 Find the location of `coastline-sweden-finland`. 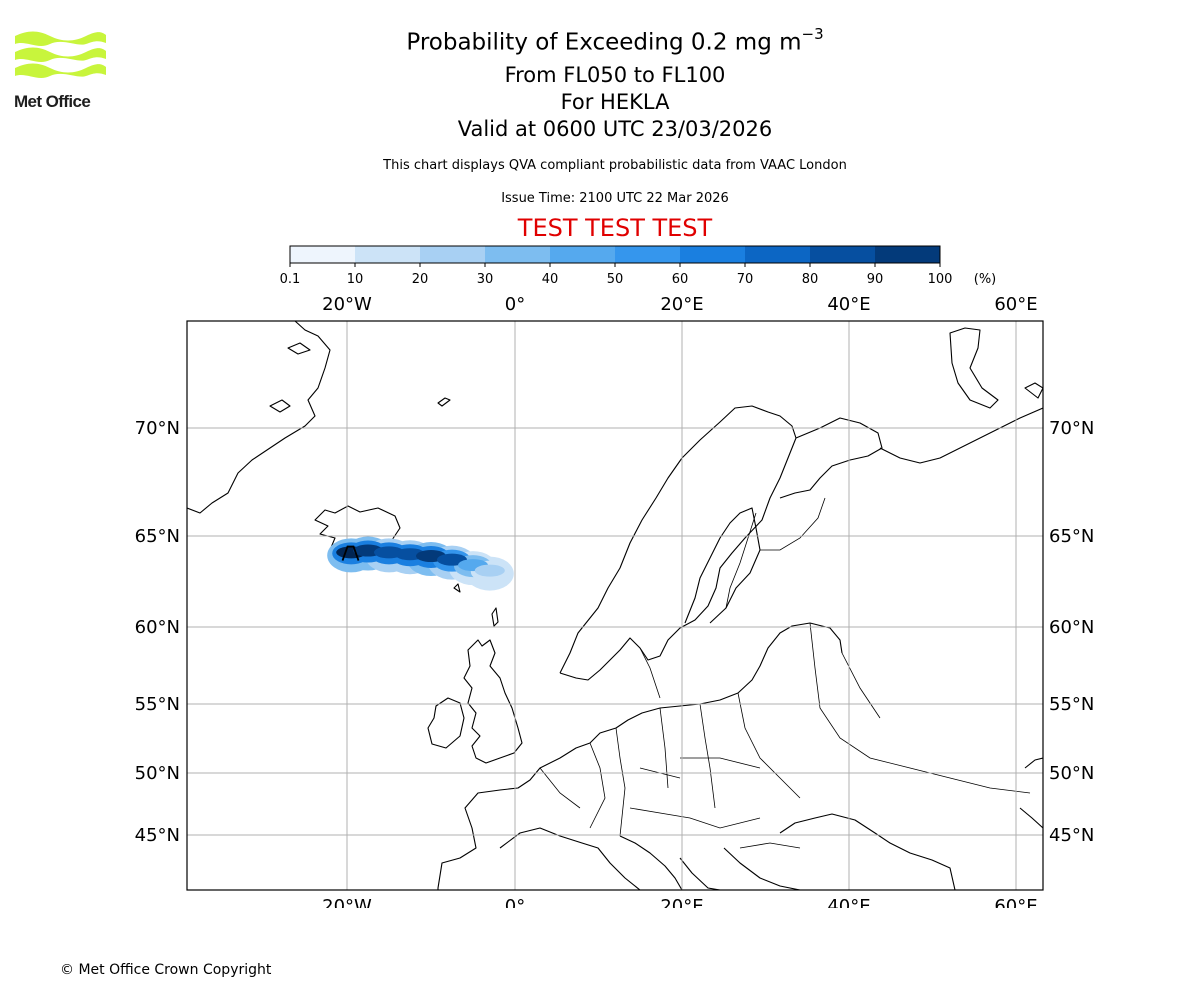

coastline-sweden-finland is located at coordinates (678, 559).